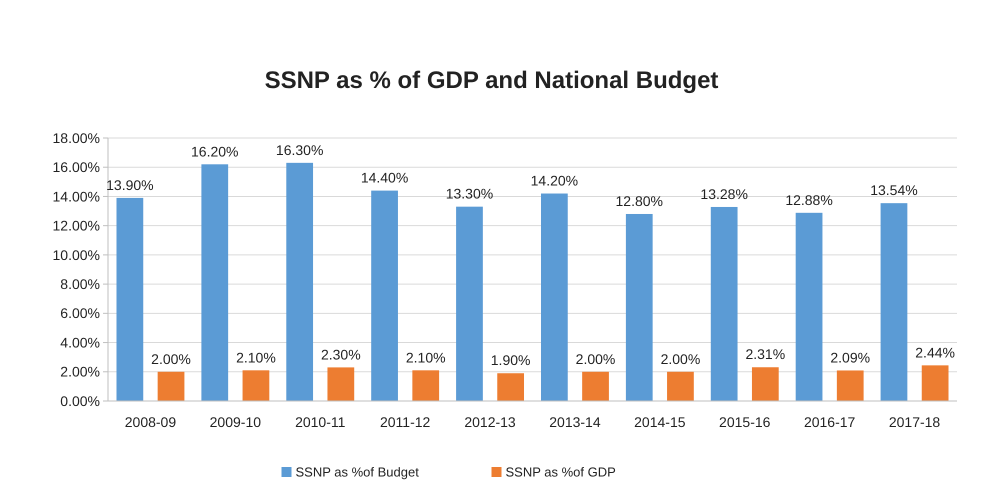  I want to click on y-tick-label: 6.00%, so click(80, 313).